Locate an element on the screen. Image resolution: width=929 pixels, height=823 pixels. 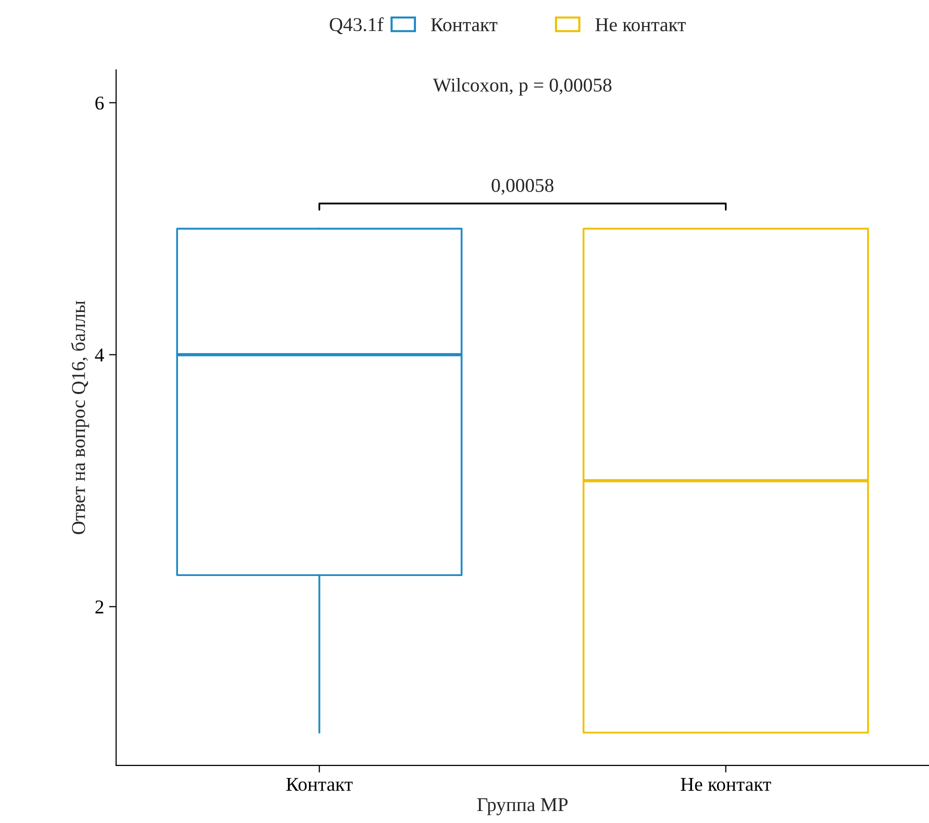
x-axis-title: Группа МР is located at coordinates (522, 807).